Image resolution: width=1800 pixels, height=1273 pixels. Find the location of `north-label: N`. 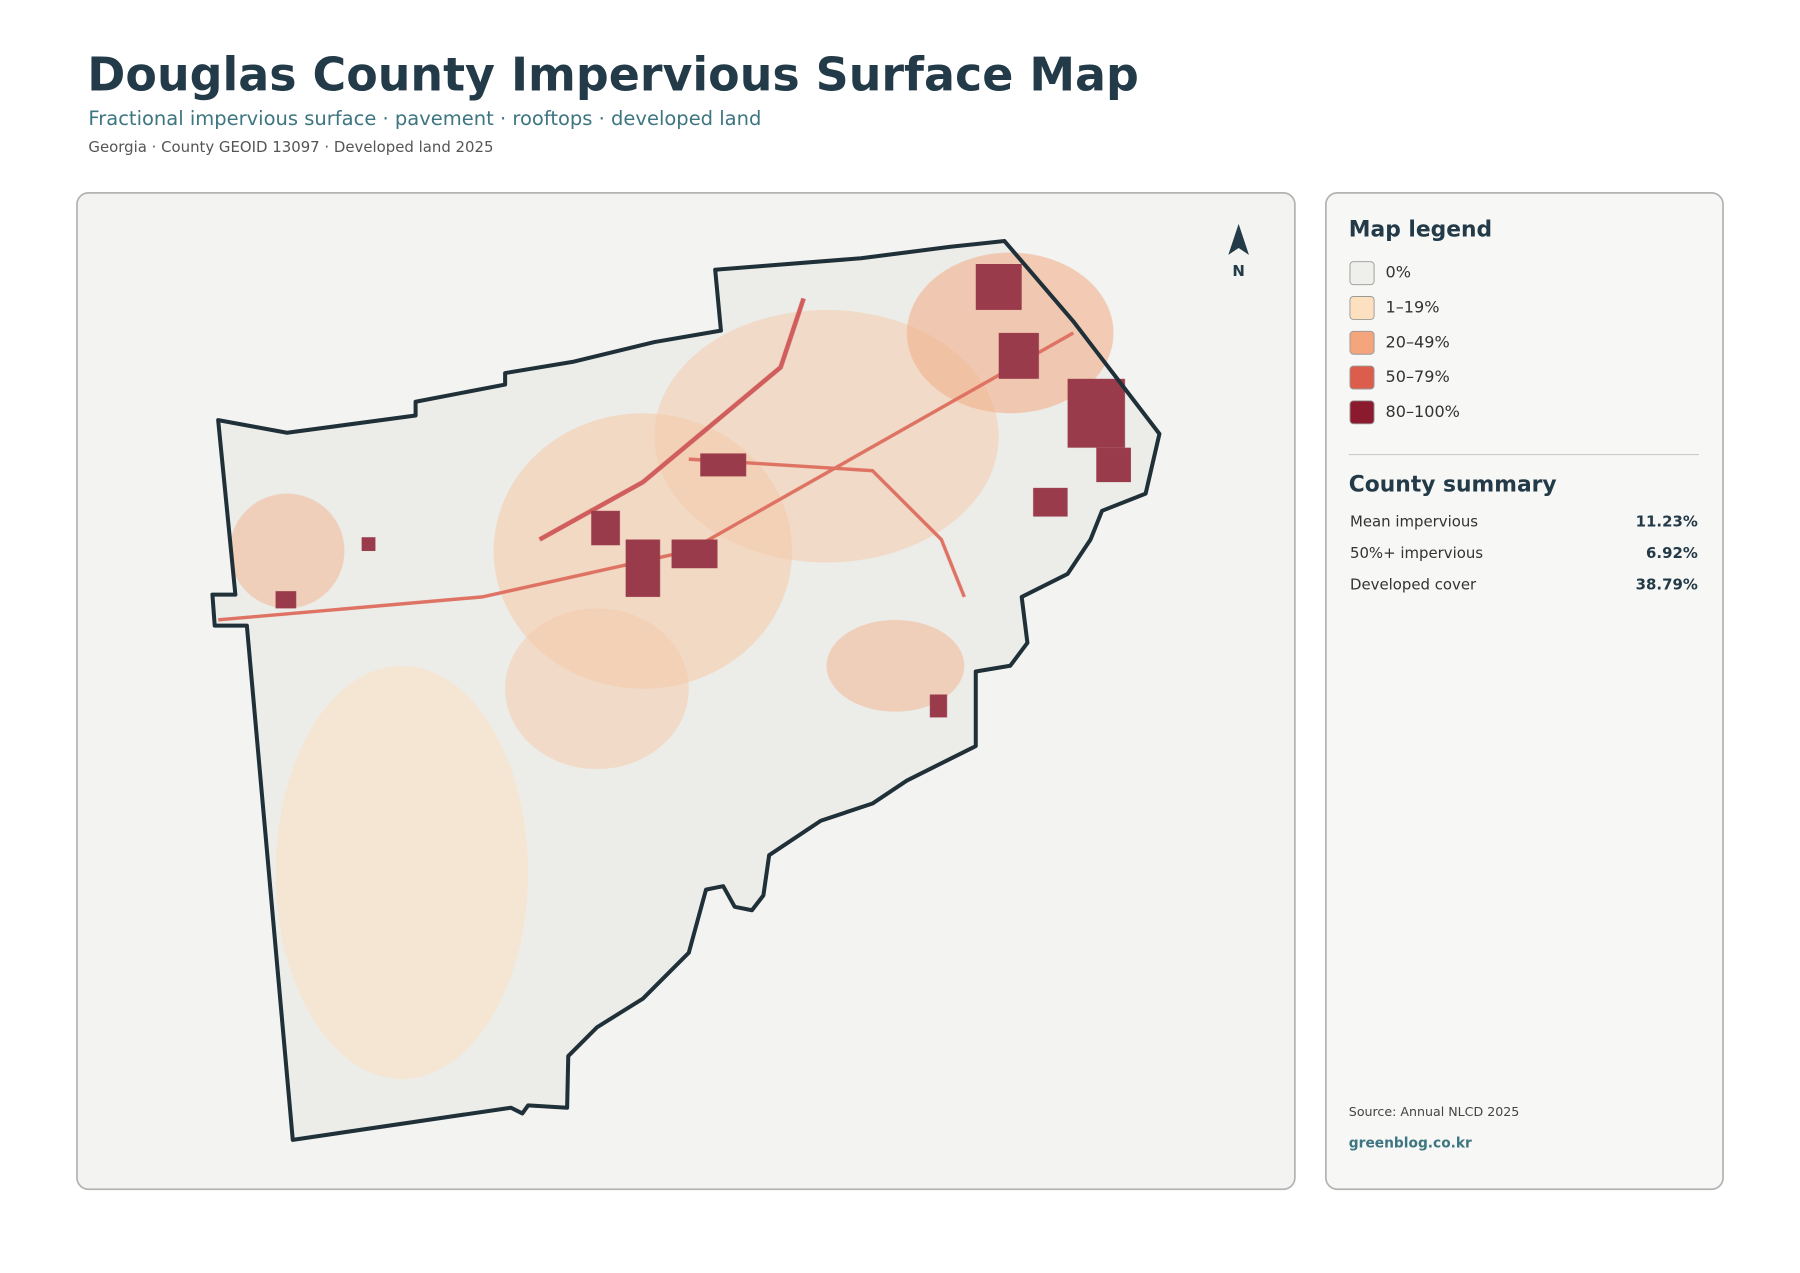

north-label: N is located at coordinates (1238, 271).